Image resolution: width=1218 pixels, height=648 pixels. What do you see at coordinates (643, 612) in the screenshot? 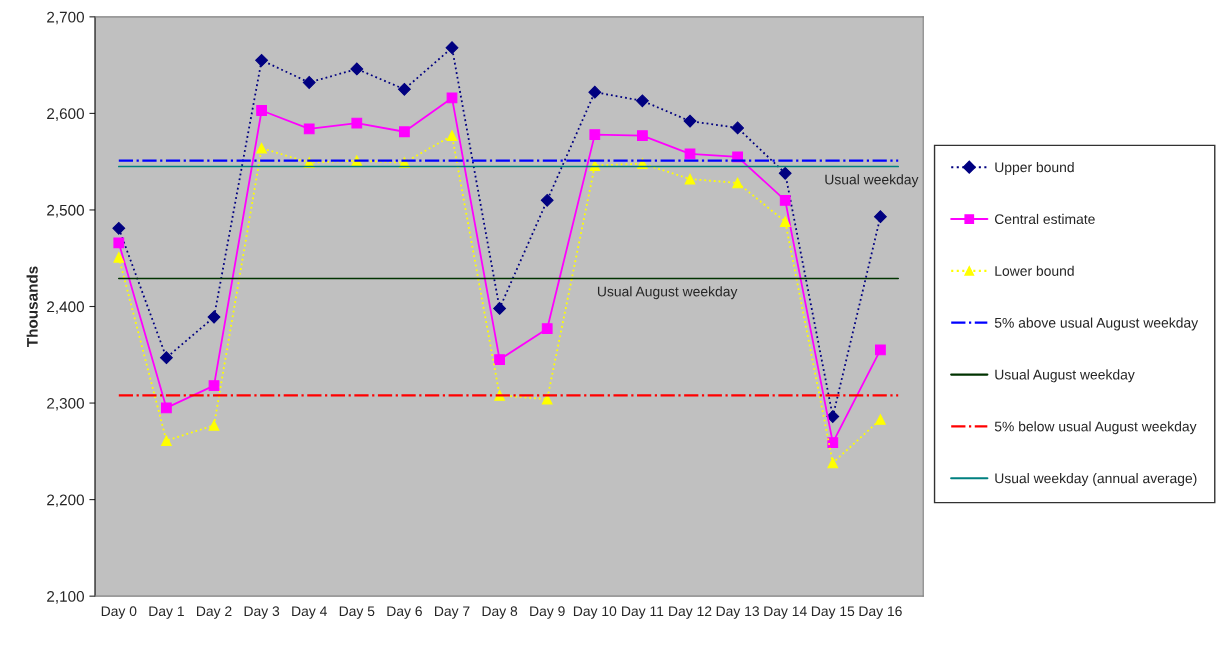
I see `x-tick-label: Day 11` at bounding box center [643, 612].